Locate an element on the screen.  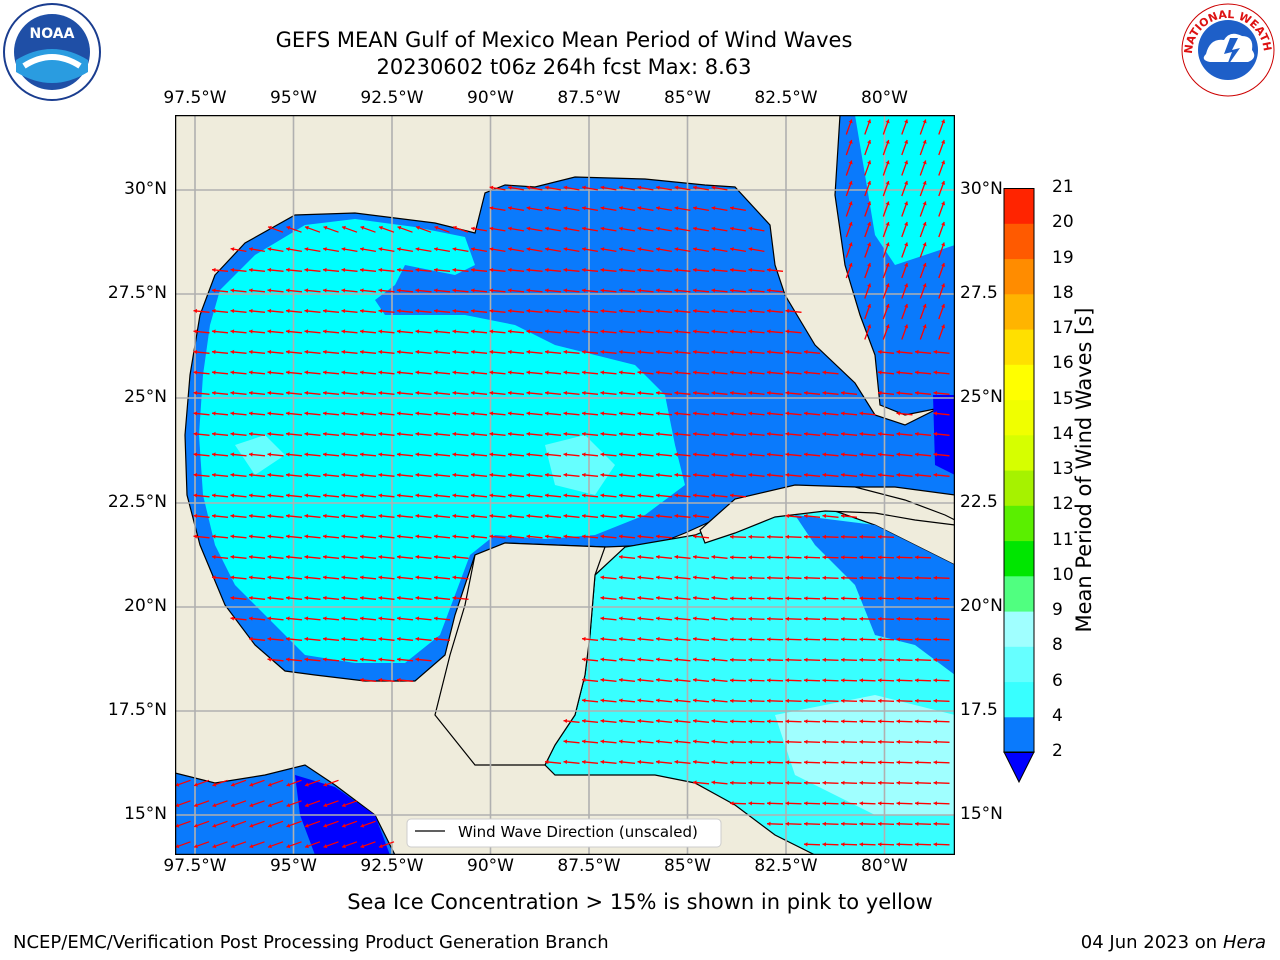
x-tick-label-bottom: 82.5°W is located at coordinates (786, 866).